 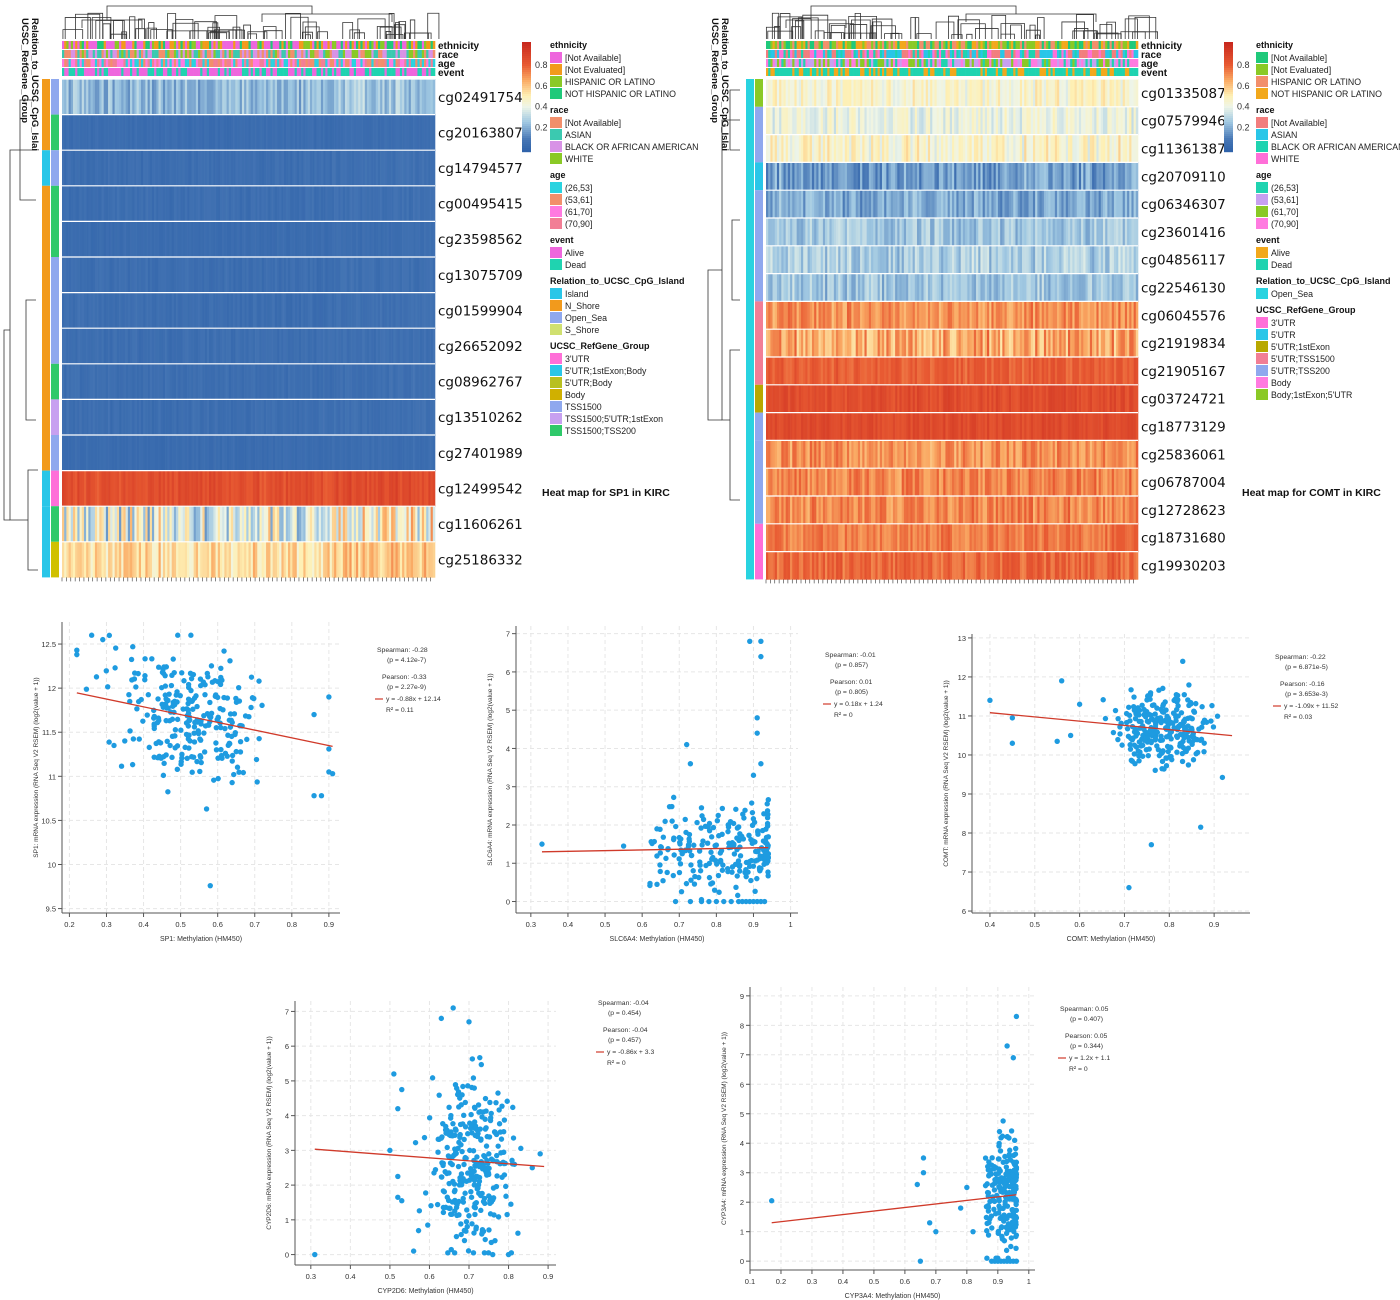 I want to click on stat-pearson-p: (p = 0.457), so click(x=624, y=1040).